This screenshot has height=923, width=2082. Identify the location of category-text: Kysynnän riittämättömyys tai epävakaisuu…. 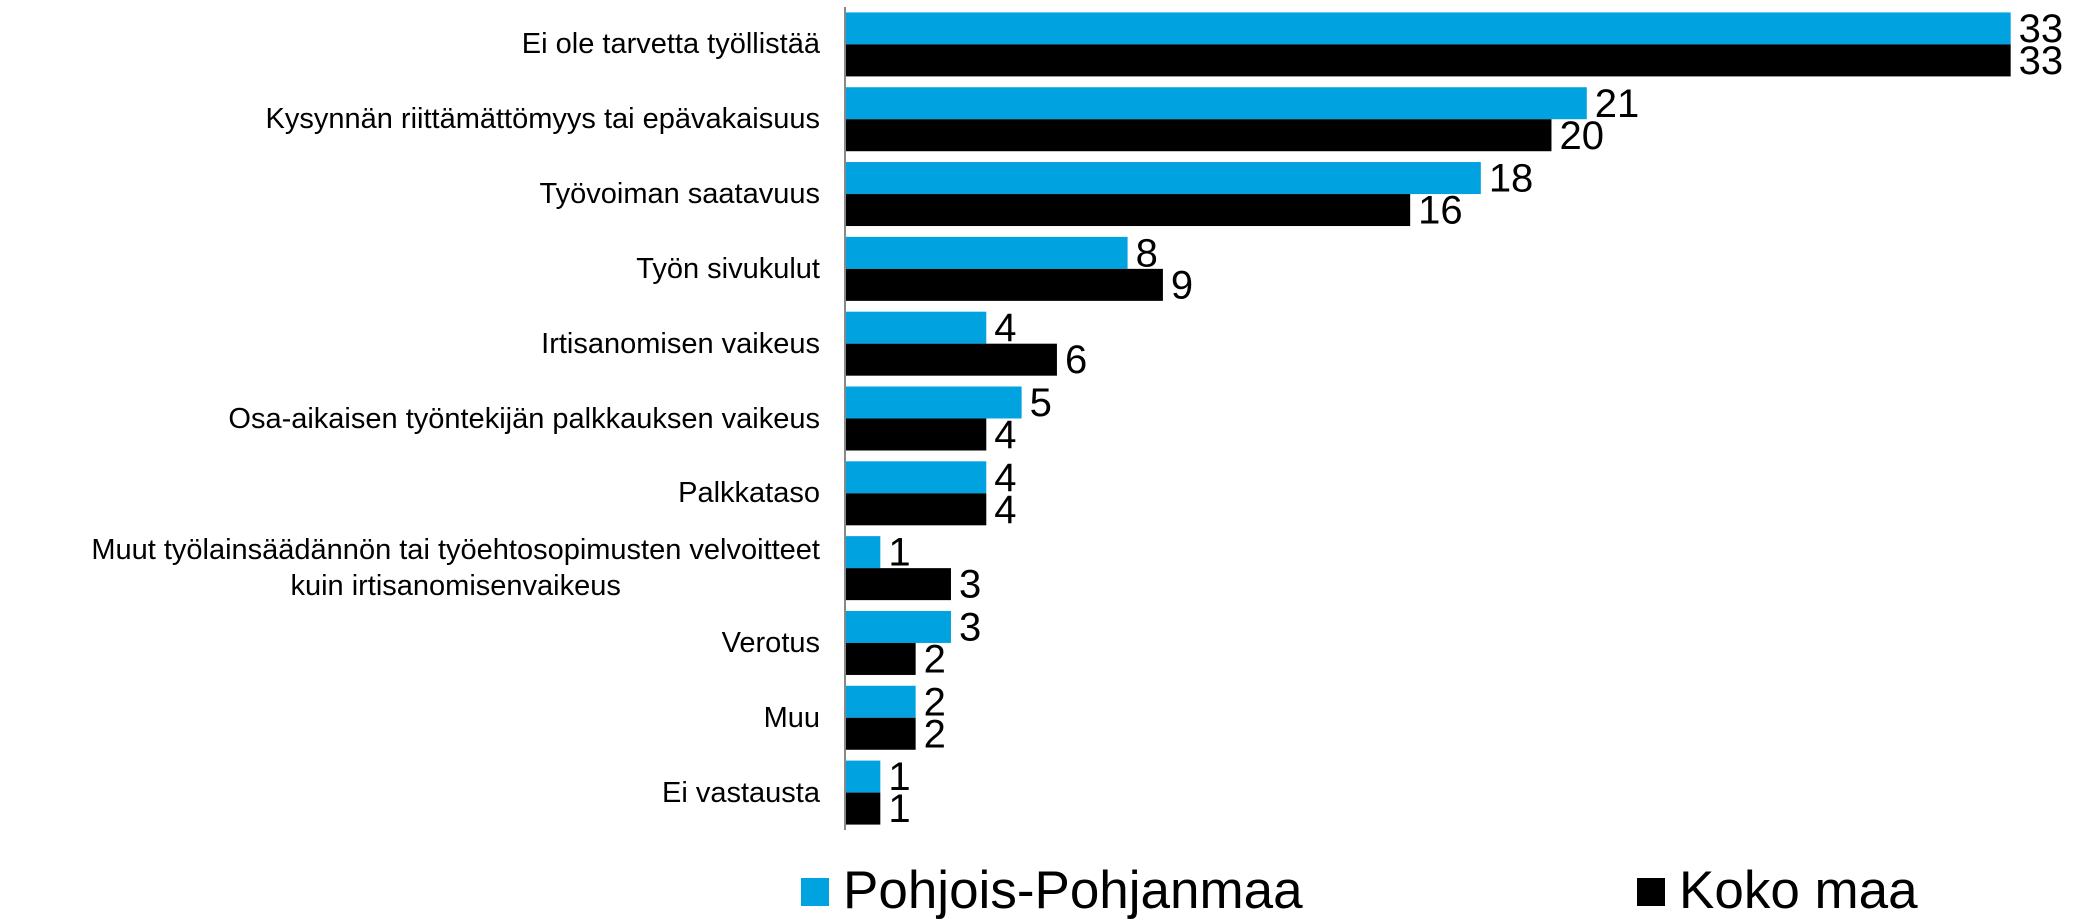
(542, 119).